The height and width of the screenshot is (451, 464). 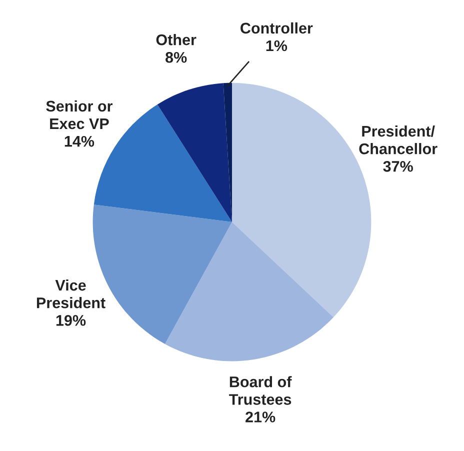 What do you see at coordinates (71, 293) in the screenshot?
I see `slice-label: Vice President` at bounding box center [71, 293].